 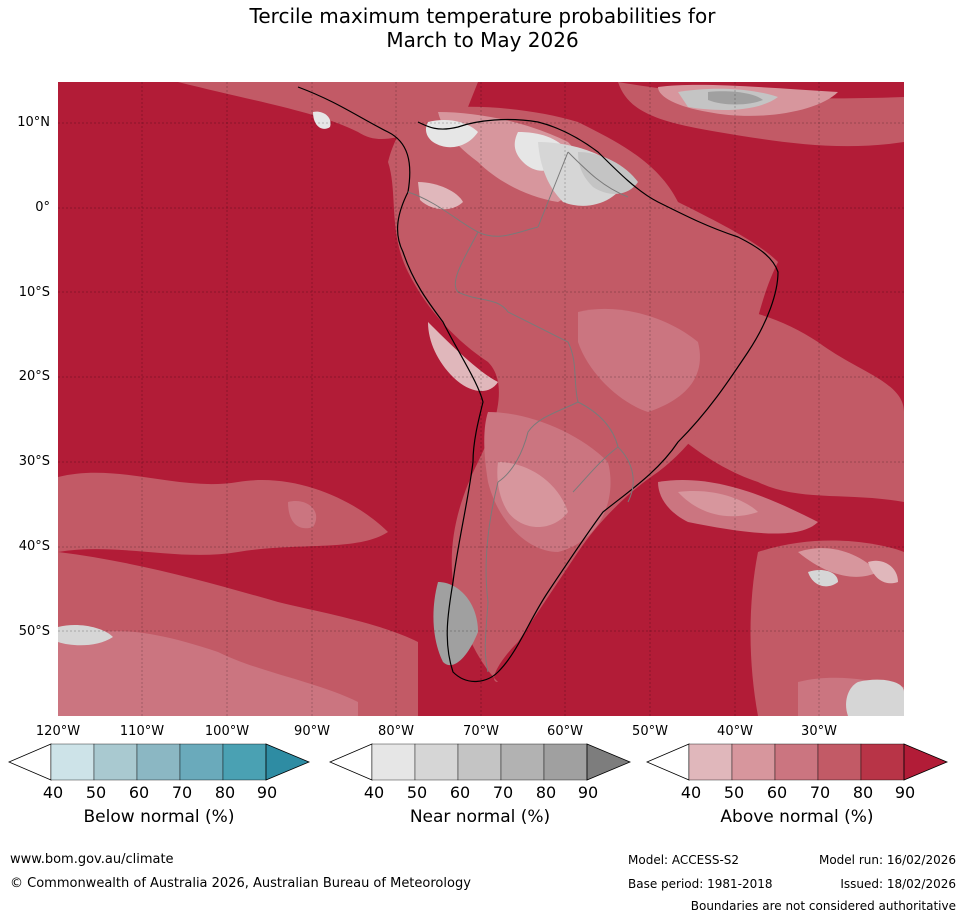 I want to click on above-tick: 80, so click(x=863, y=792).